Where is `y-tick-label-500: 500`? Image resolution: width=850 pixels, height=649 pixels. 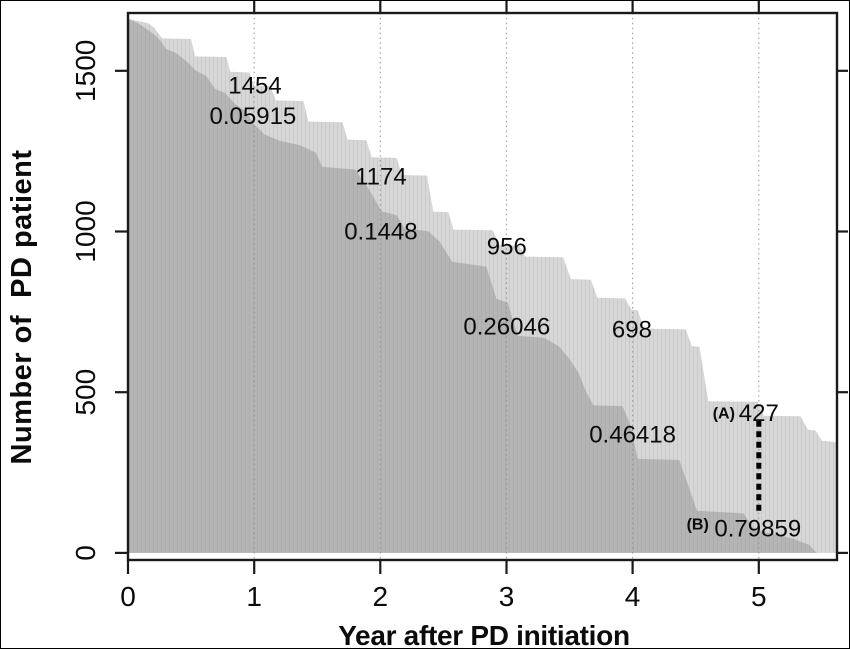 y-tick-label-500: 500 is located at coordinates (85, 392).